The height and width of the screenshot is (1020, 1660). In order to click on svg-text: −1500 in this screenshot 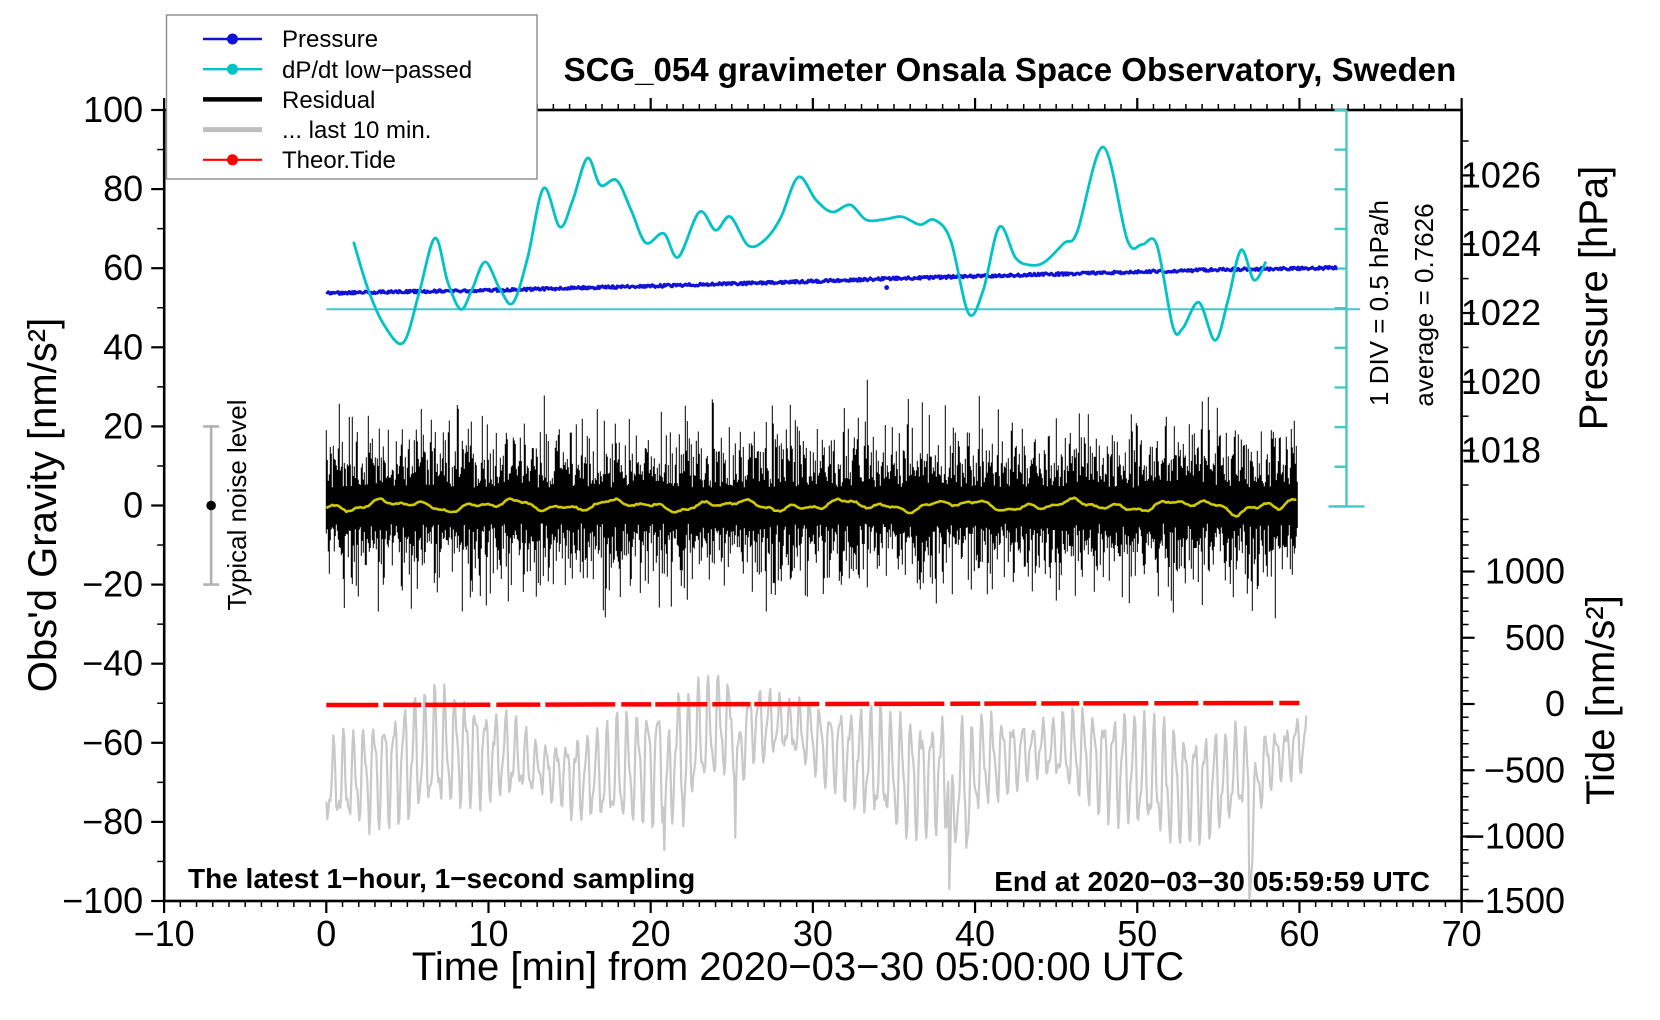, I will do `click(1514, 900)`.